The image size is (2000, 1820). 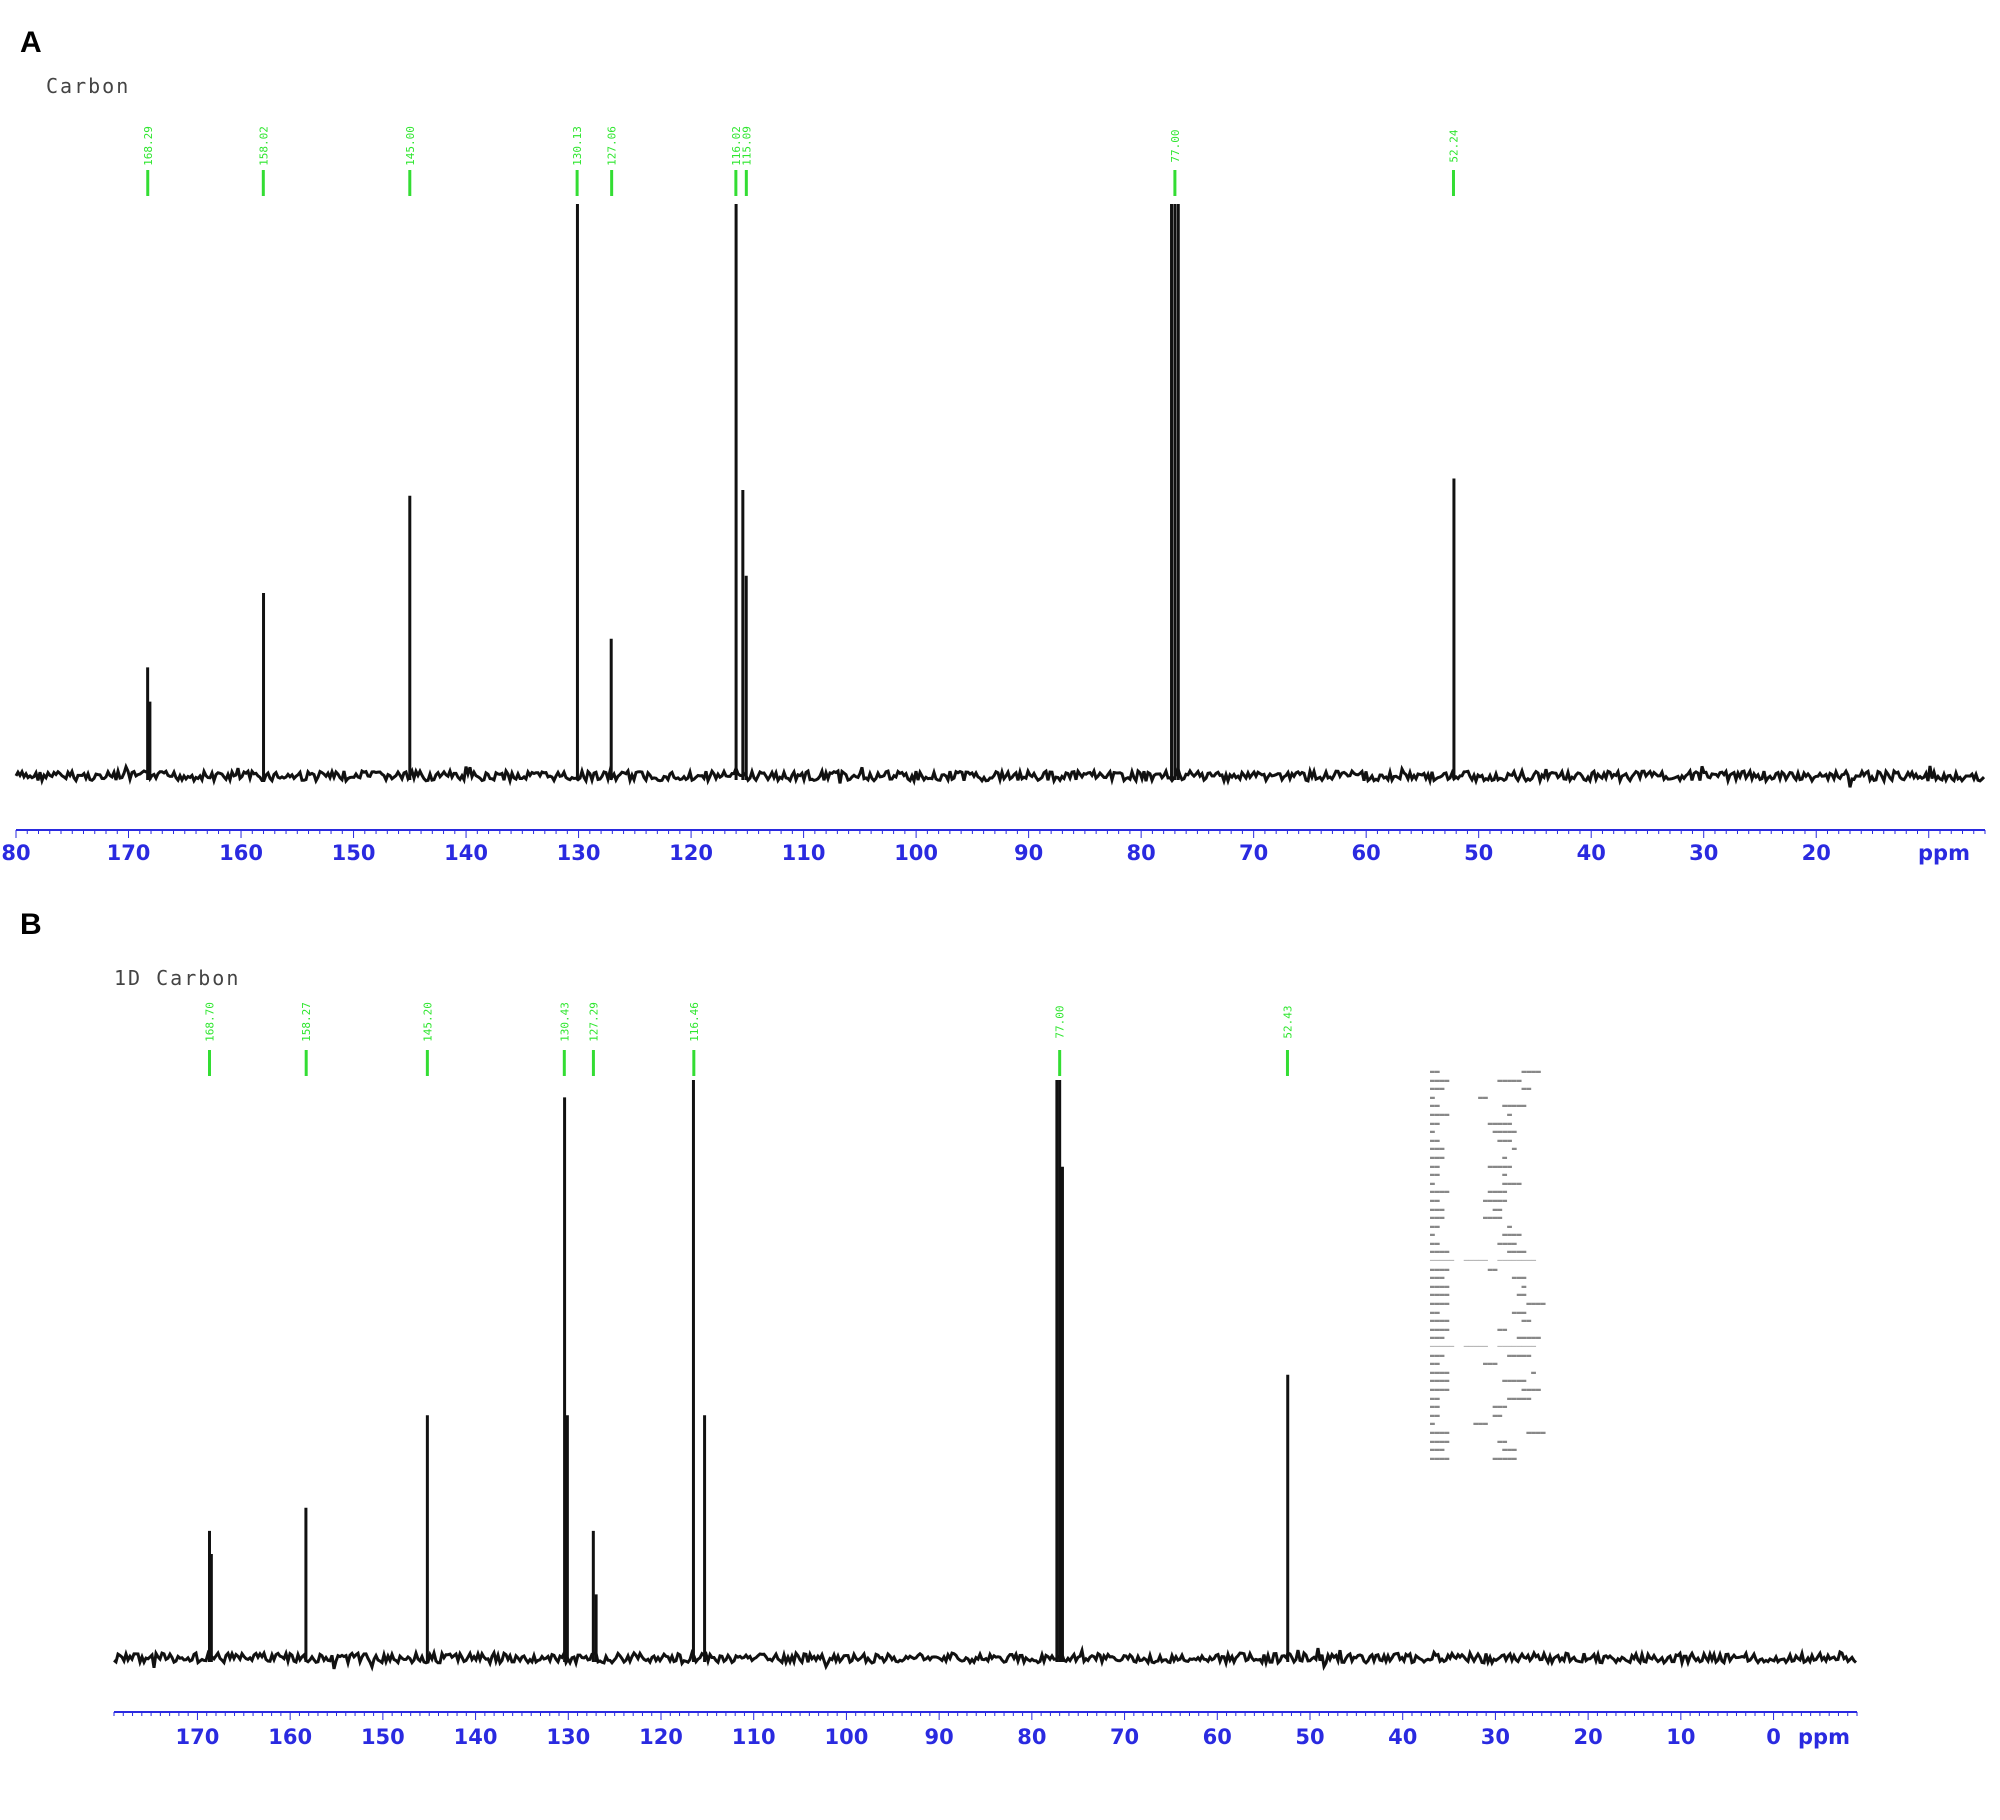 I want to click on peak-label: 158.27, so click(x=306, y=1022).